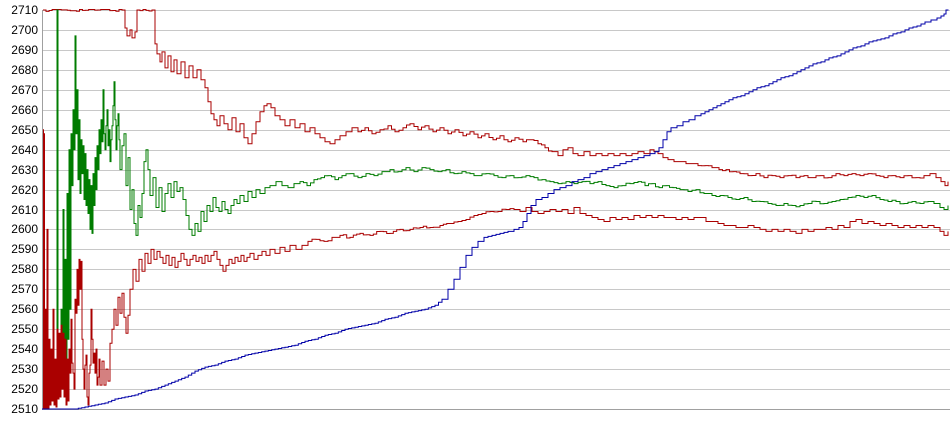  I want to click on y-axis-label: 2520, so click(24, 388).